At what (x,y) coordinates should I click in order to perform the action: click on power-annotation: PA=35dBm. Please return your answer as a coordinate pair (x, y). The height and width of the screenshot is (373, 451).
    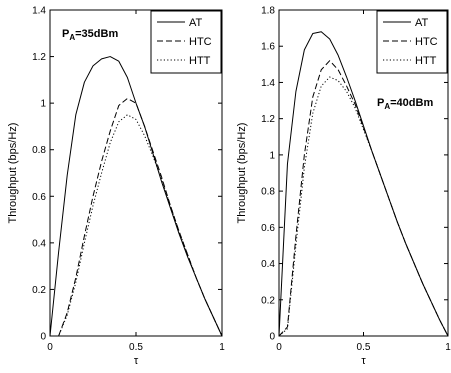
    Looking at the image, I should click on (90, 35).